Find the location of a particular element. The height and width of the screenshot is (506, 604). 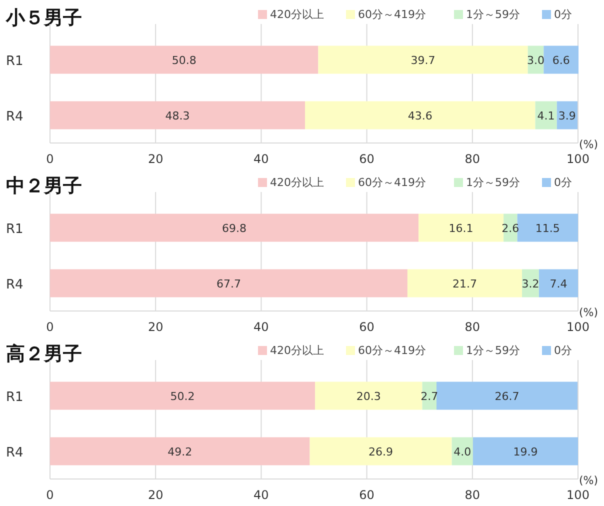

data-label: 69.8 is located at coordinates (234, 228).